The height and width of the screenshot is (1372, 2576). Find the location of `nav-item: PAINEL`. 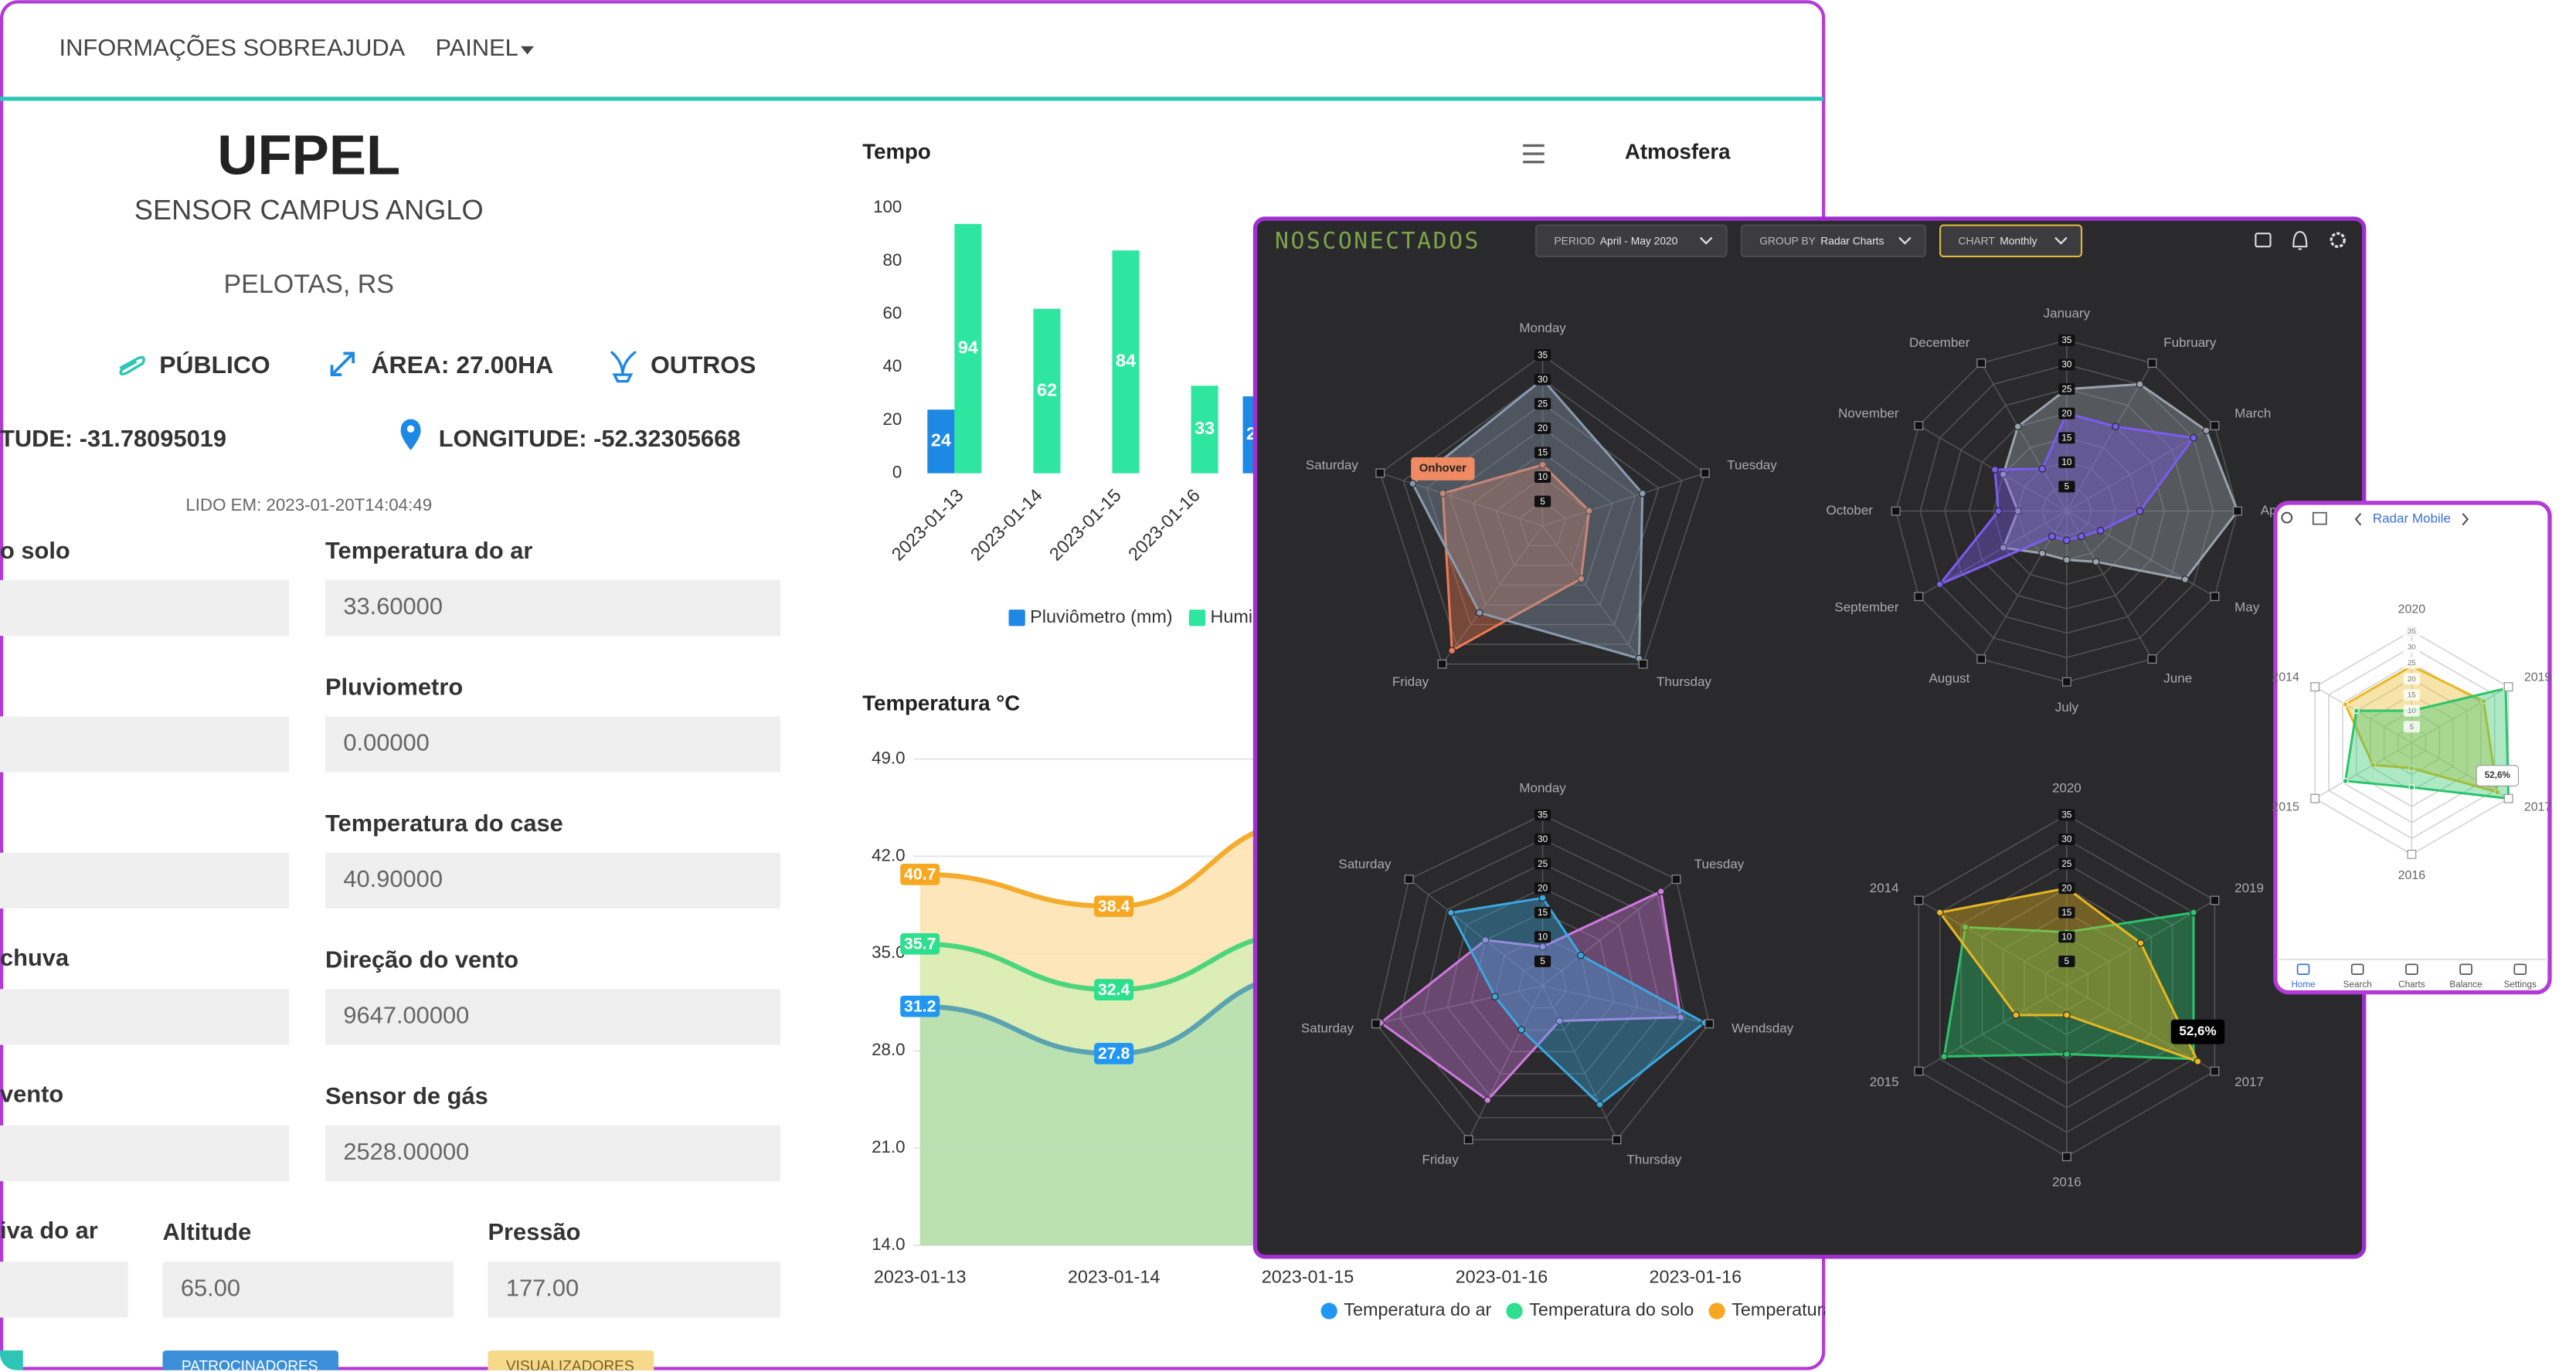

nav-item: PAINEL is located at coordinates (476, 47).